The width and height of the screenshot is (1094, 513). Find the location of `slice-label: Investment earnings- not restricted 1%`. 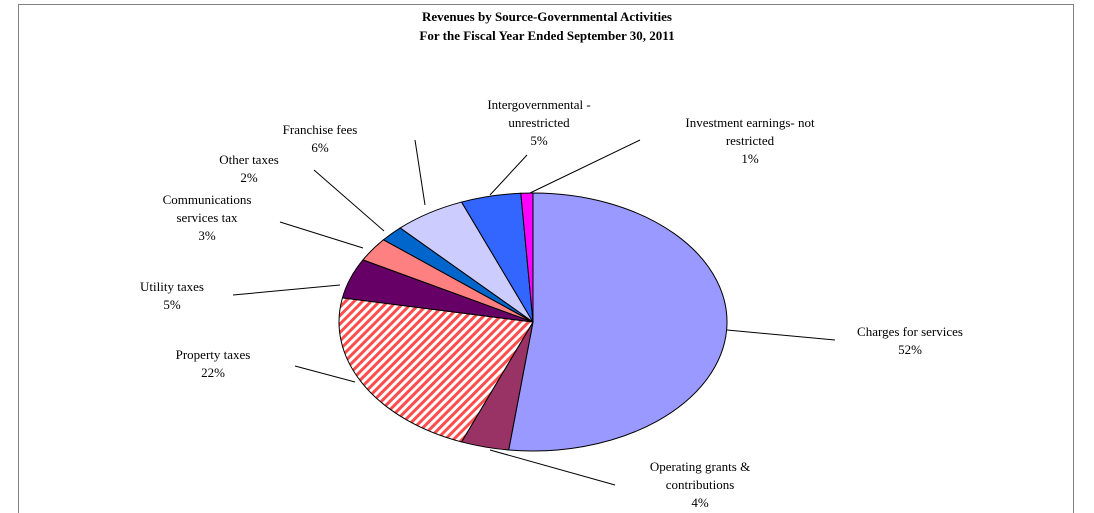

slice-label: Investment earnings- not restricted 1% is located at coordinates (750, 141).